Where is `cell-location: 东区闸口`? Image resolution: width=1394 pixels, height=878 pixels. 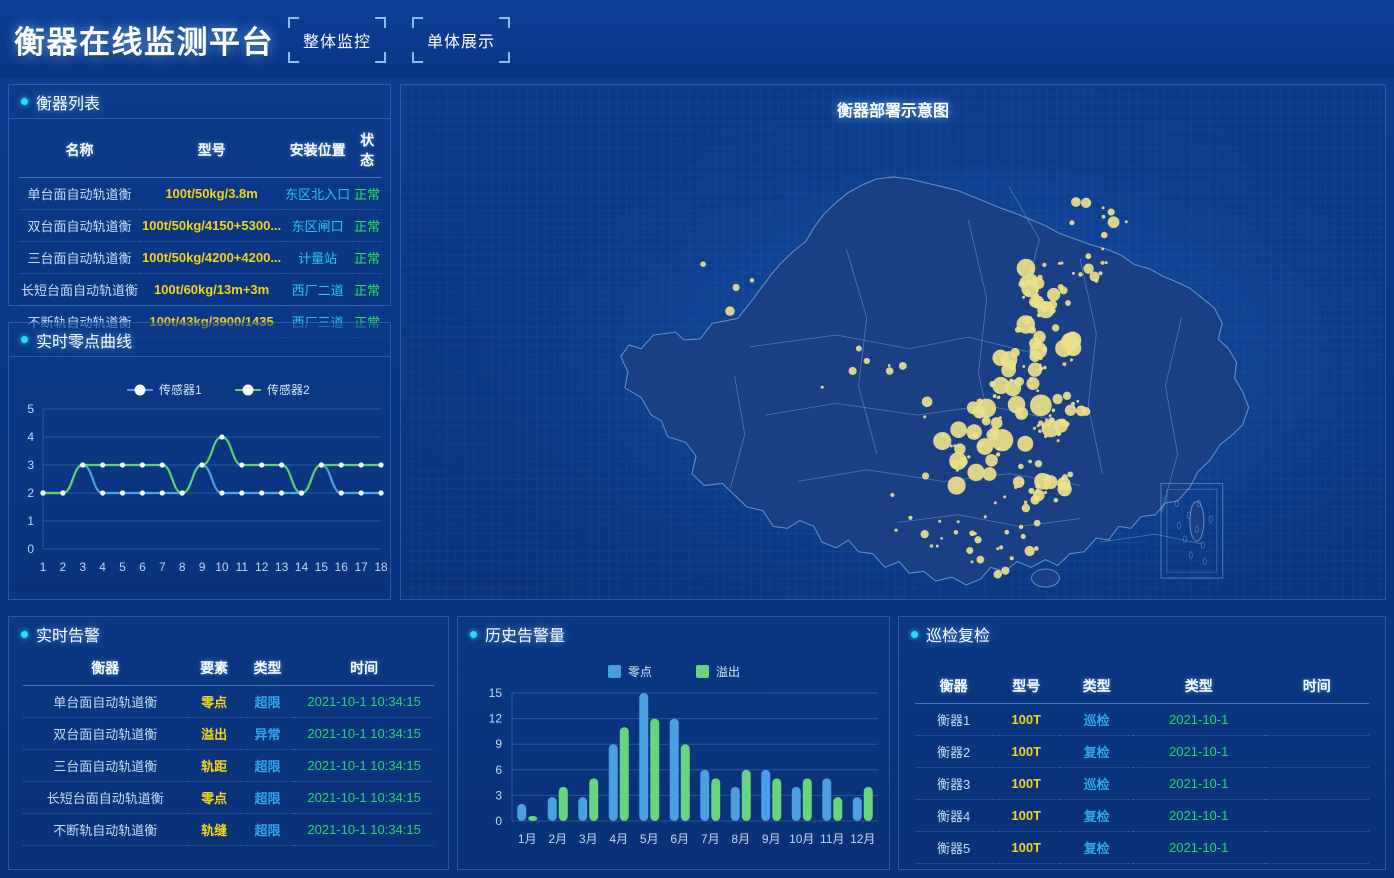
cell-location: 东区闸口 is located at coordinates (318, 225).